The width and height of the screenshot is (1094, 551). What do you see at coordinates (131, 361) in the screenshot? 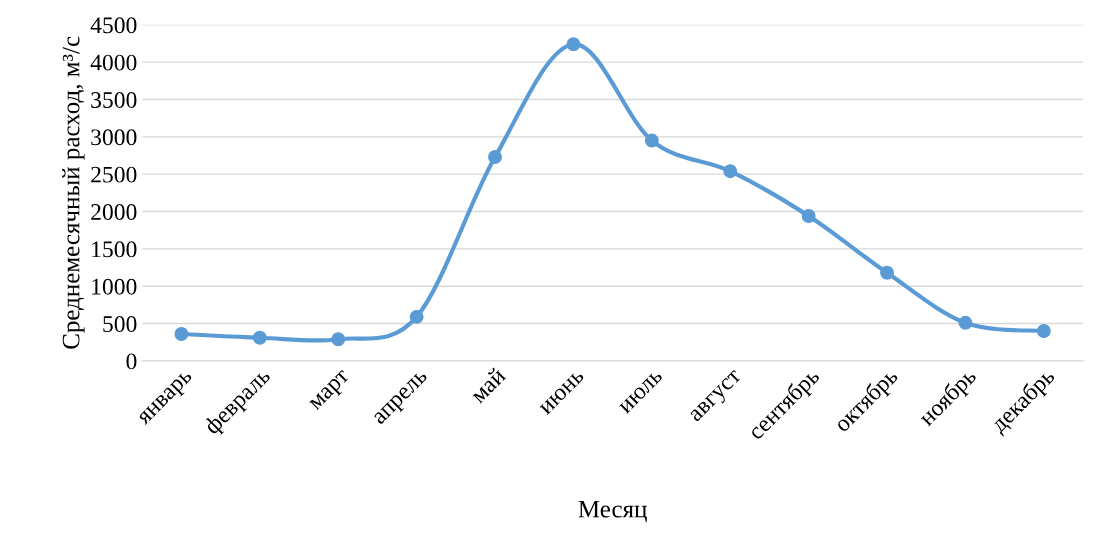
I see `y-tick-label: 0` at bounding box center [131, 361].